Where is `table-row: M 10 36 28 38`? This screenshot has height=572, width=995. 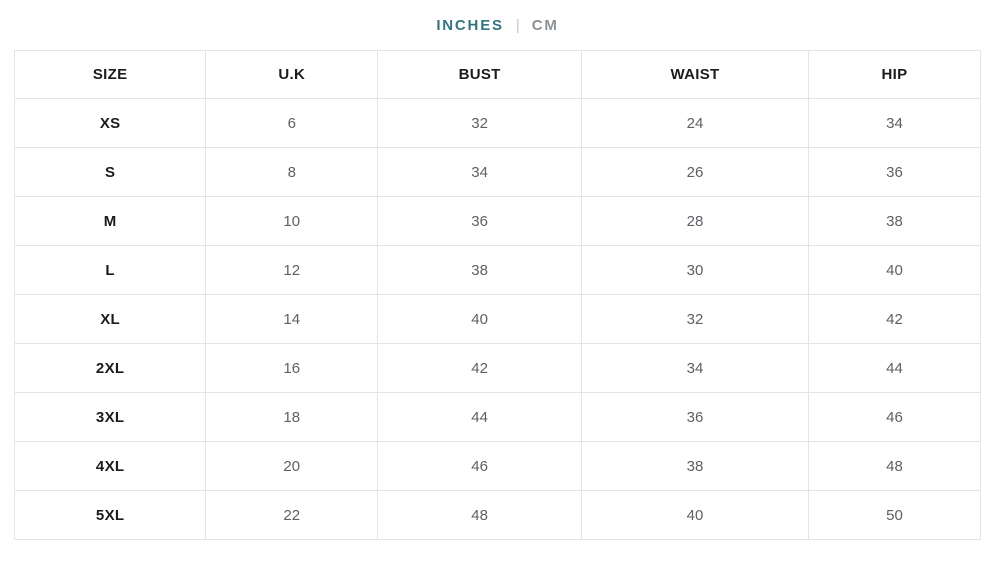
table-row: M 10 36 28 38 is located at coordinates (497, 221).